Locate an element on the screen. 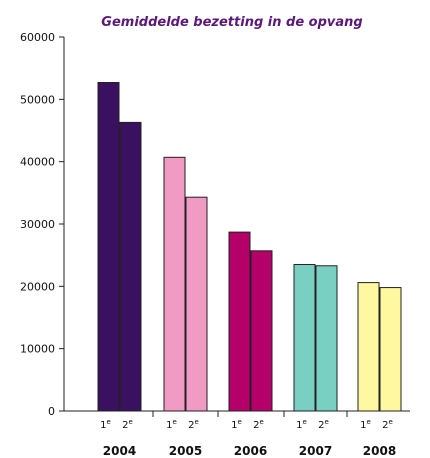 The width and height of the screenshot is (430, 458). category-label-2006: 2006 is located at coordinates (250, 451).